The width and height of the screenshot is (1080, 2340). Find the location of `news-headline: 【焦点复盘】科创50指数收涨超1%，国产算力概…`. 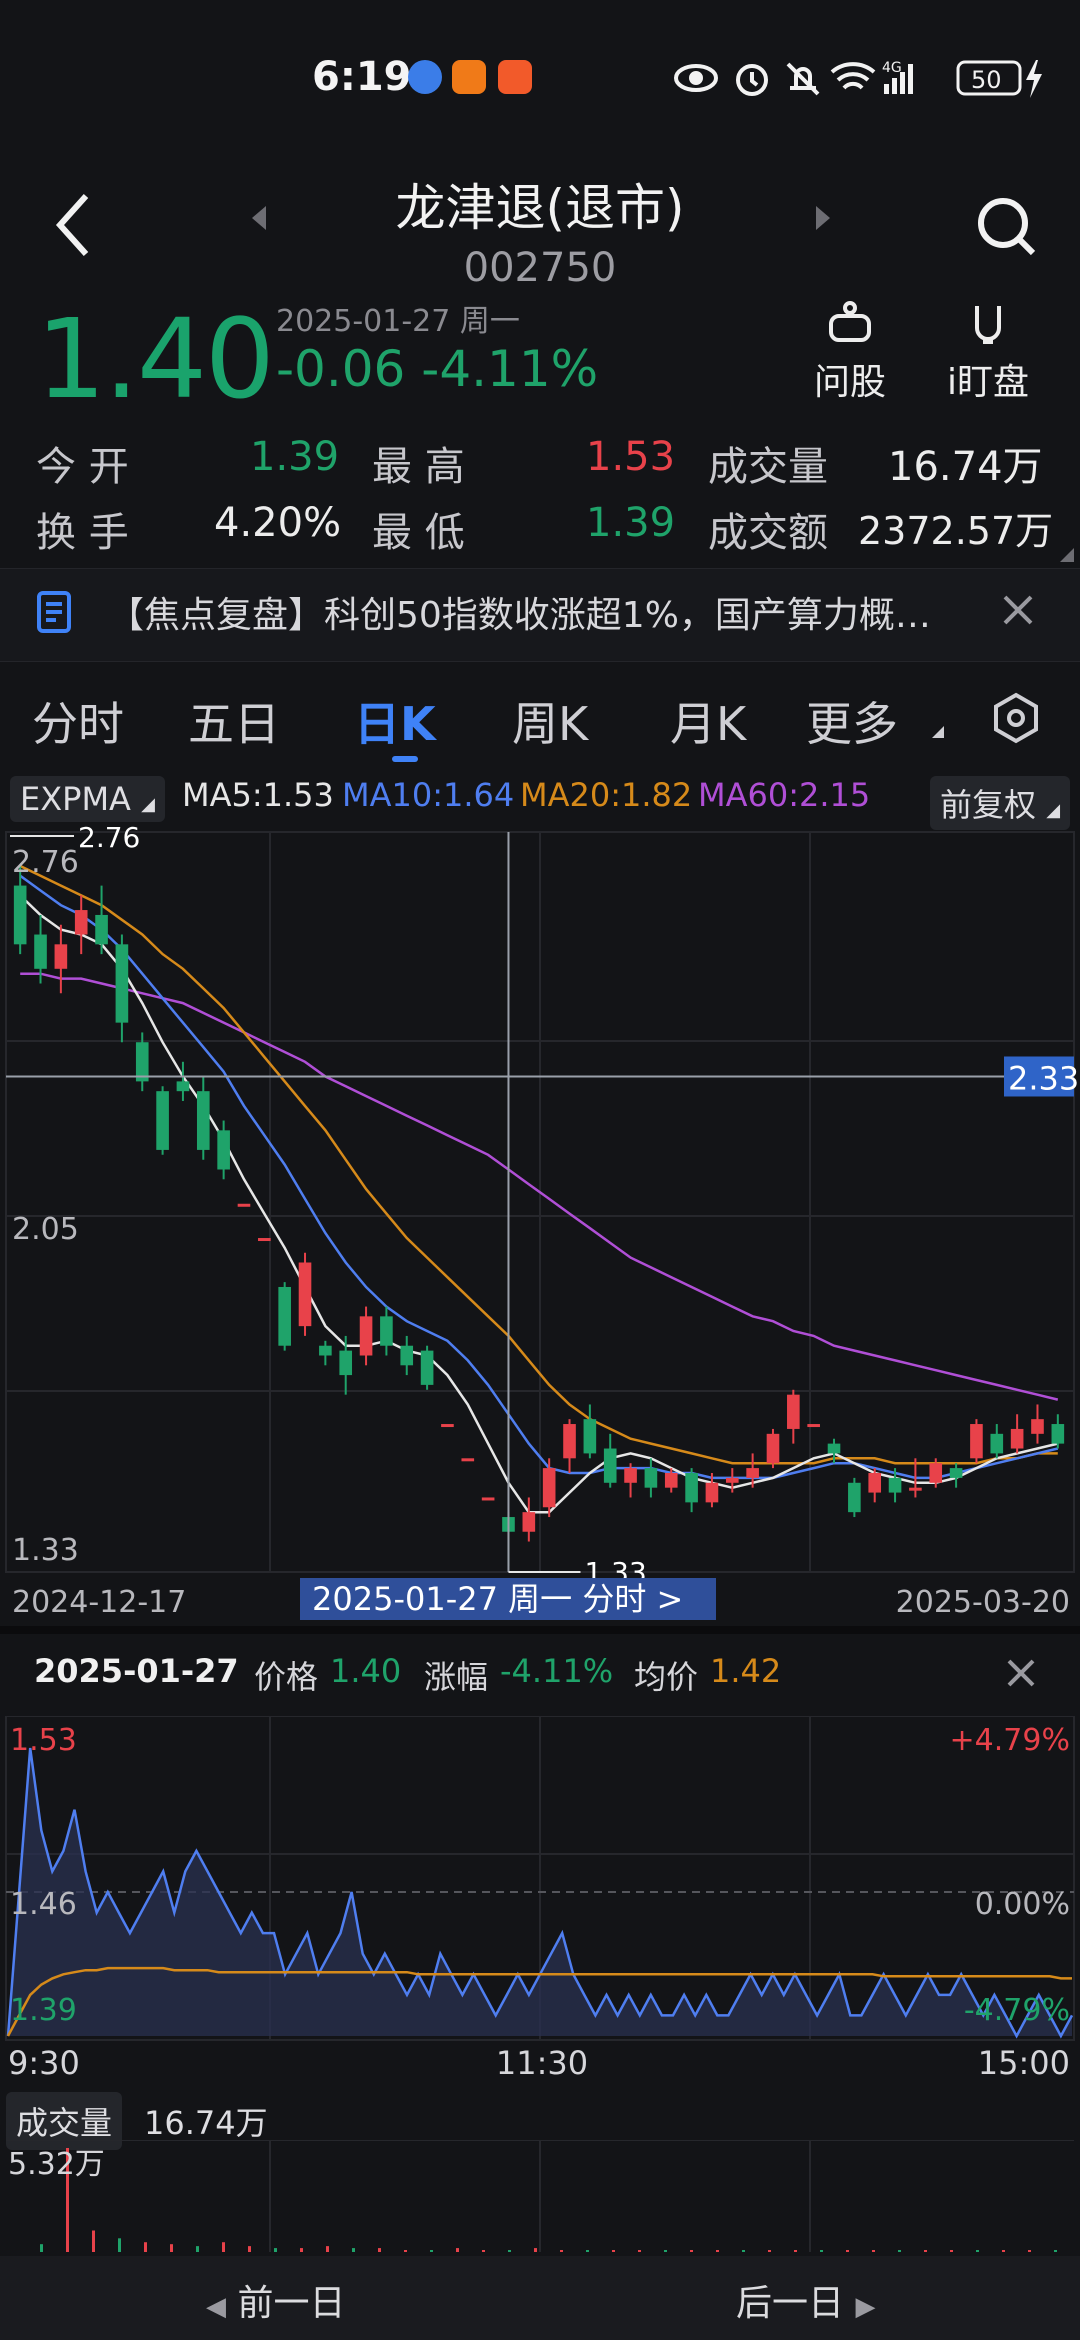

news-headline: 【焦点复盘】科创50指数收涨超1%，国产算力概… is located at coordinates (519, 615).